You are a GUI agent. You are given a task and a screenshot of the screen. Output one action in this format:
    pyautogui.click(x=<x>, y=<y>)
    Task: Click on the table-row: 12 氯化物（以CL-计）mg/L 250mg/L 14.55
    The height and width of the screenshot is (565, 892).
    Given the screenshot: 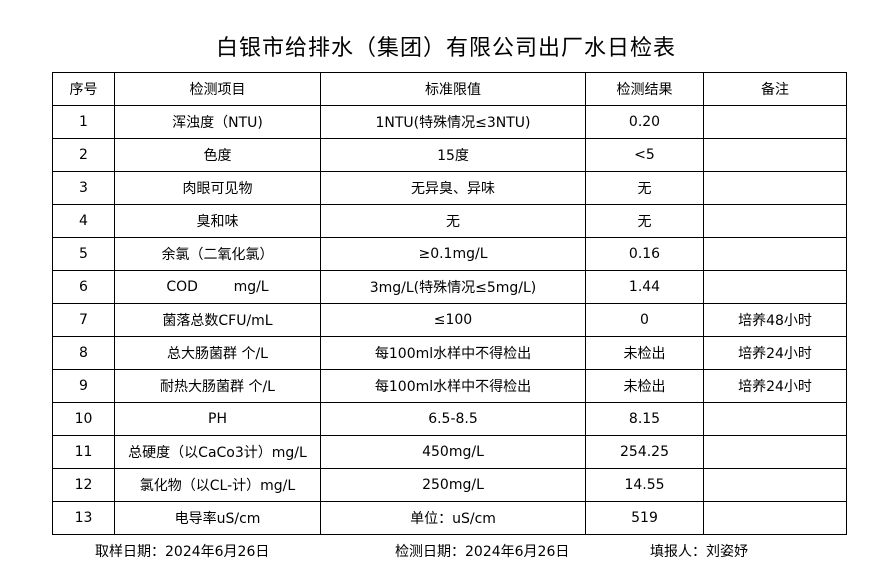 What is the action you would take?
    pyautogui.click(x=449, y=485)
    